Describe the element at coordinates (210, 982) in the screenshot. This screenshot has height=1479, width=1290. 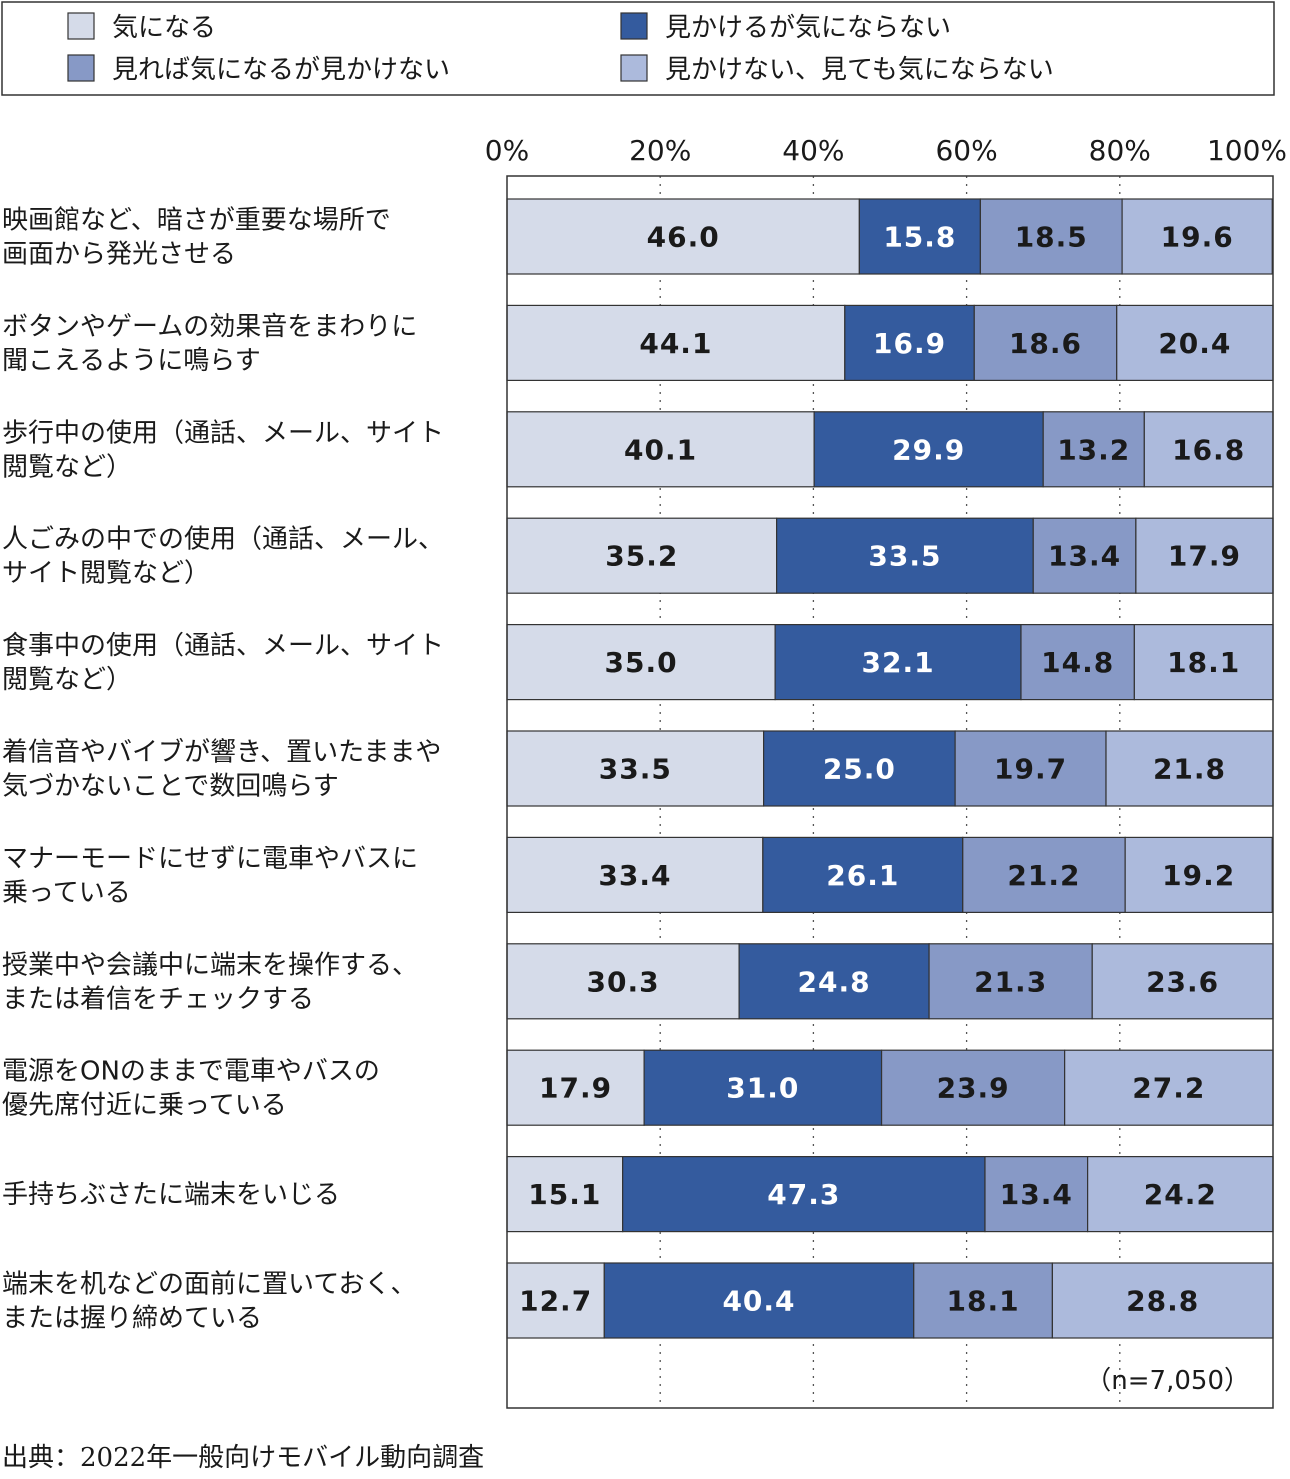
I see `category-label: 授業中や会議中に端末を操作する、または着信をチェックする` at that location.